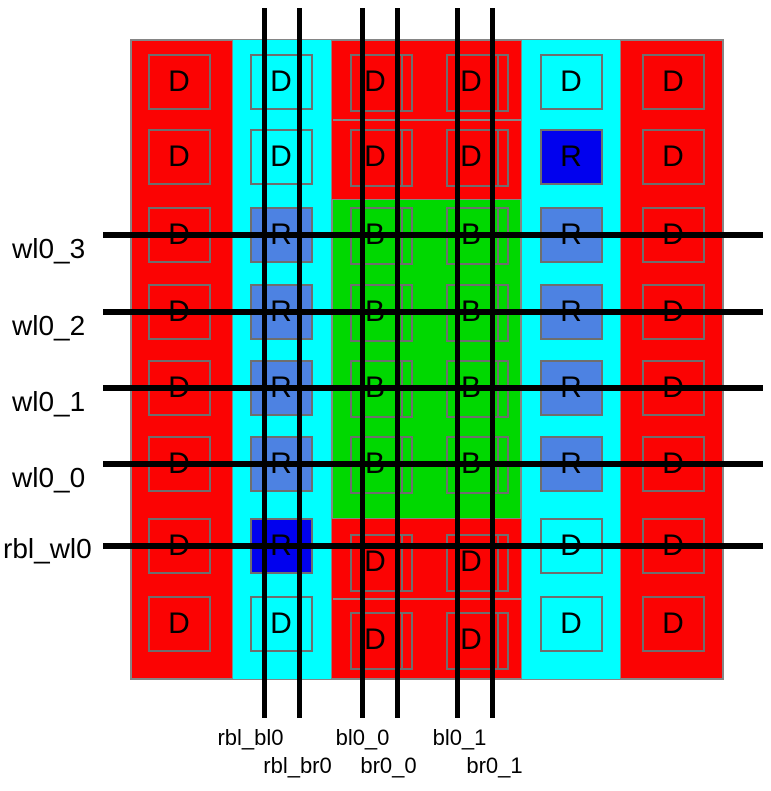 Image resolution: width=771 pixels, height=791 pixels. Describe the element at coordinates (388, 765) in the screenshot. I see `bitline-label-br0_0: br0_0` at that location.